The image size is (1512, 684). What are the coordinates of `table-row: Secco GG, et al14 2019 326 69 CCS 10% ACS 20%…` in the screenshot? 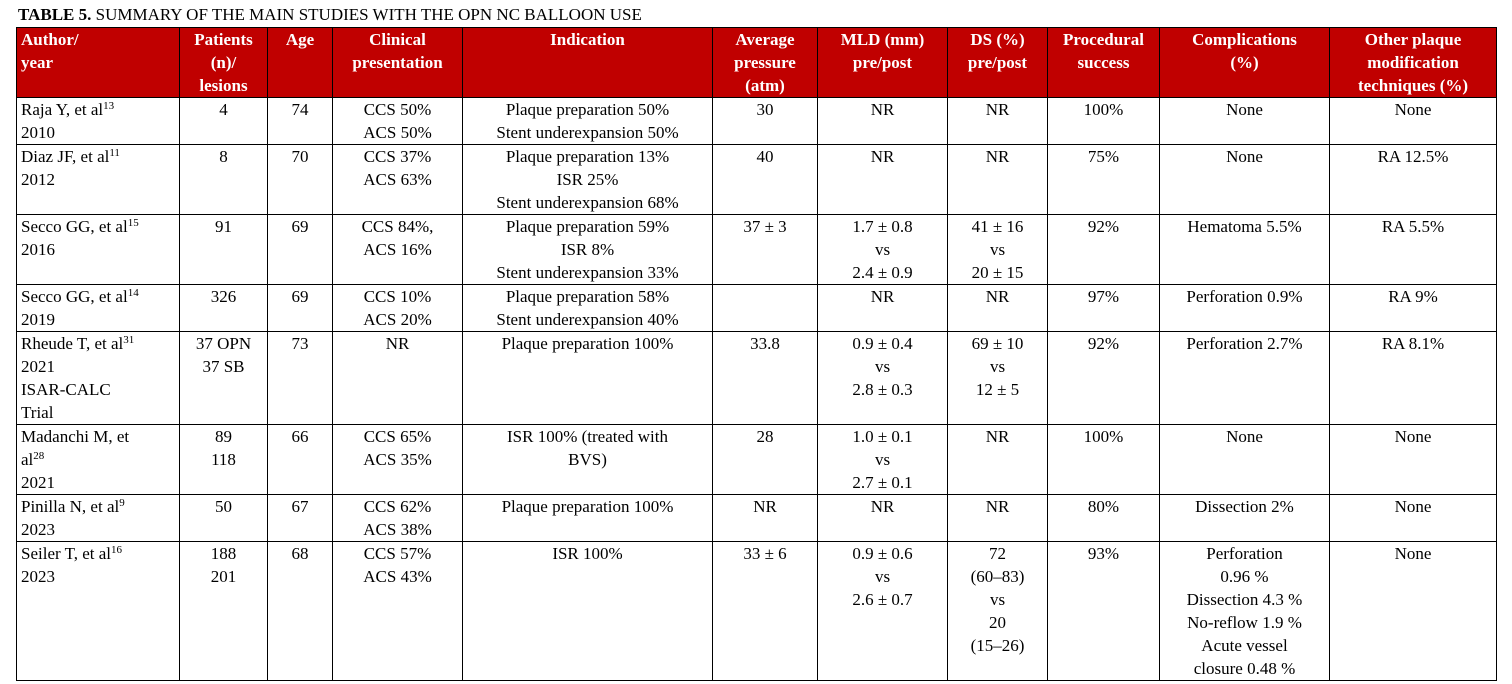 It's located at (756, 308).